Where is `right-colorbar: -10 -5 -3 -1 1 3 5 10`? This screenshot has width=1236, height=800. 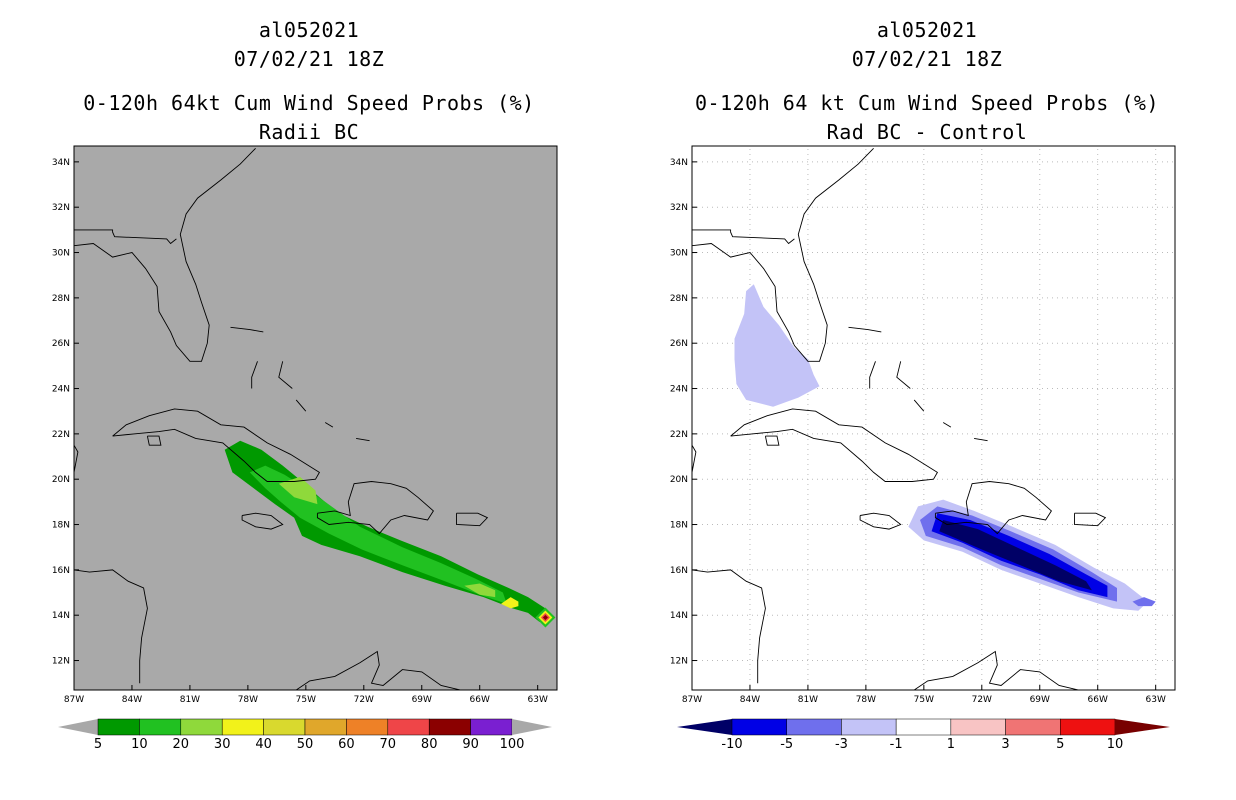
right-colorbar: -10 -5 -3 -1 1 3 5 10 is located at coordinates (923, 735).